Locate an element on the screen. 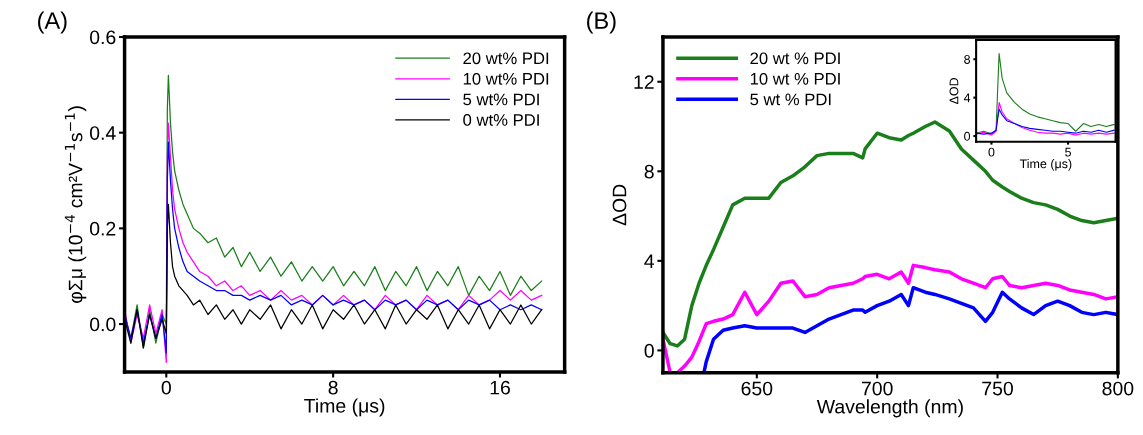  x-axis-title: Wavelength (nm) is located at coordinates (889, 408).